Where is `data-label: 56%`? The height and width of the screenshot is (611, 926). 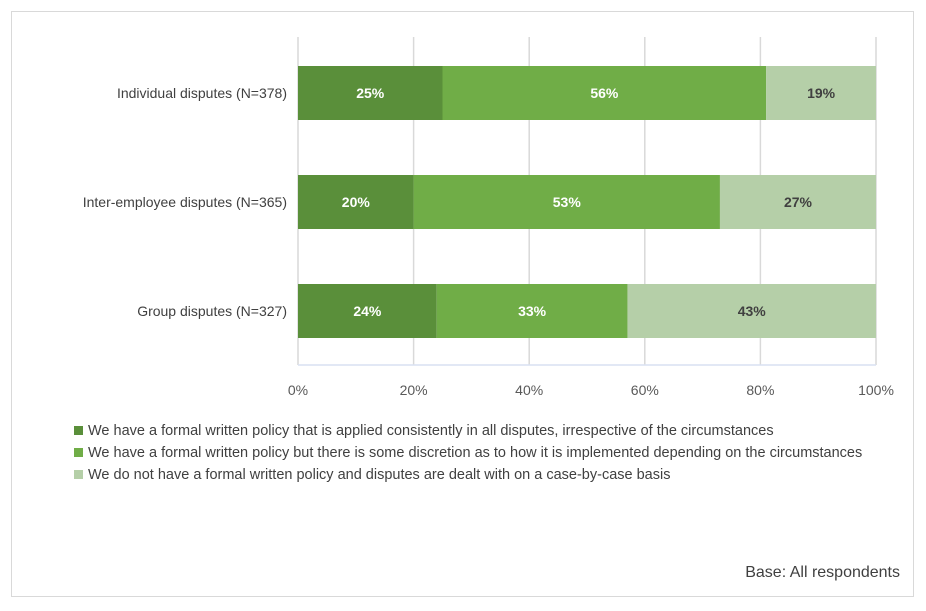 data-label: 56% is located at coordinates (604, 93).